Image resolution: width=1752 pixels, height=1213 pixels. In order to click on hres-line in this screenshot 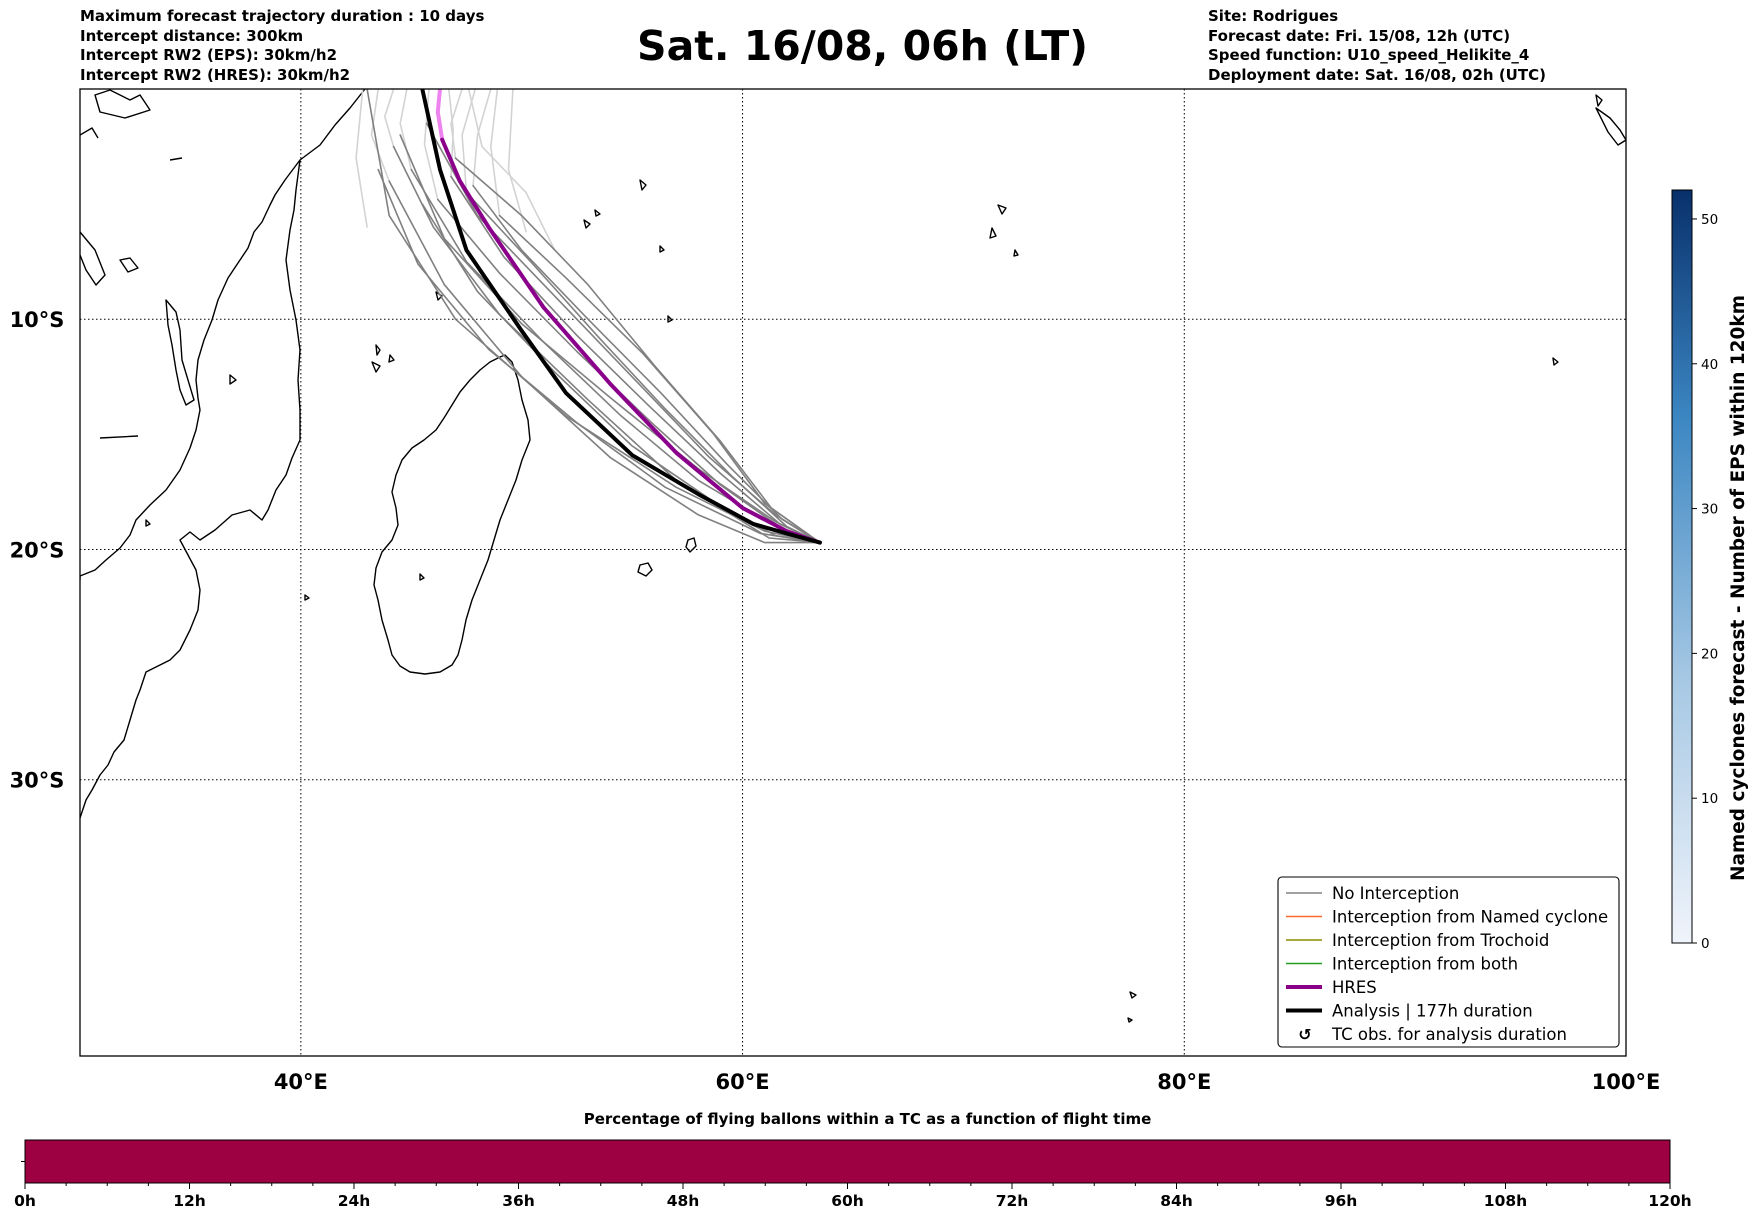, I will do `click(631, 341)`.